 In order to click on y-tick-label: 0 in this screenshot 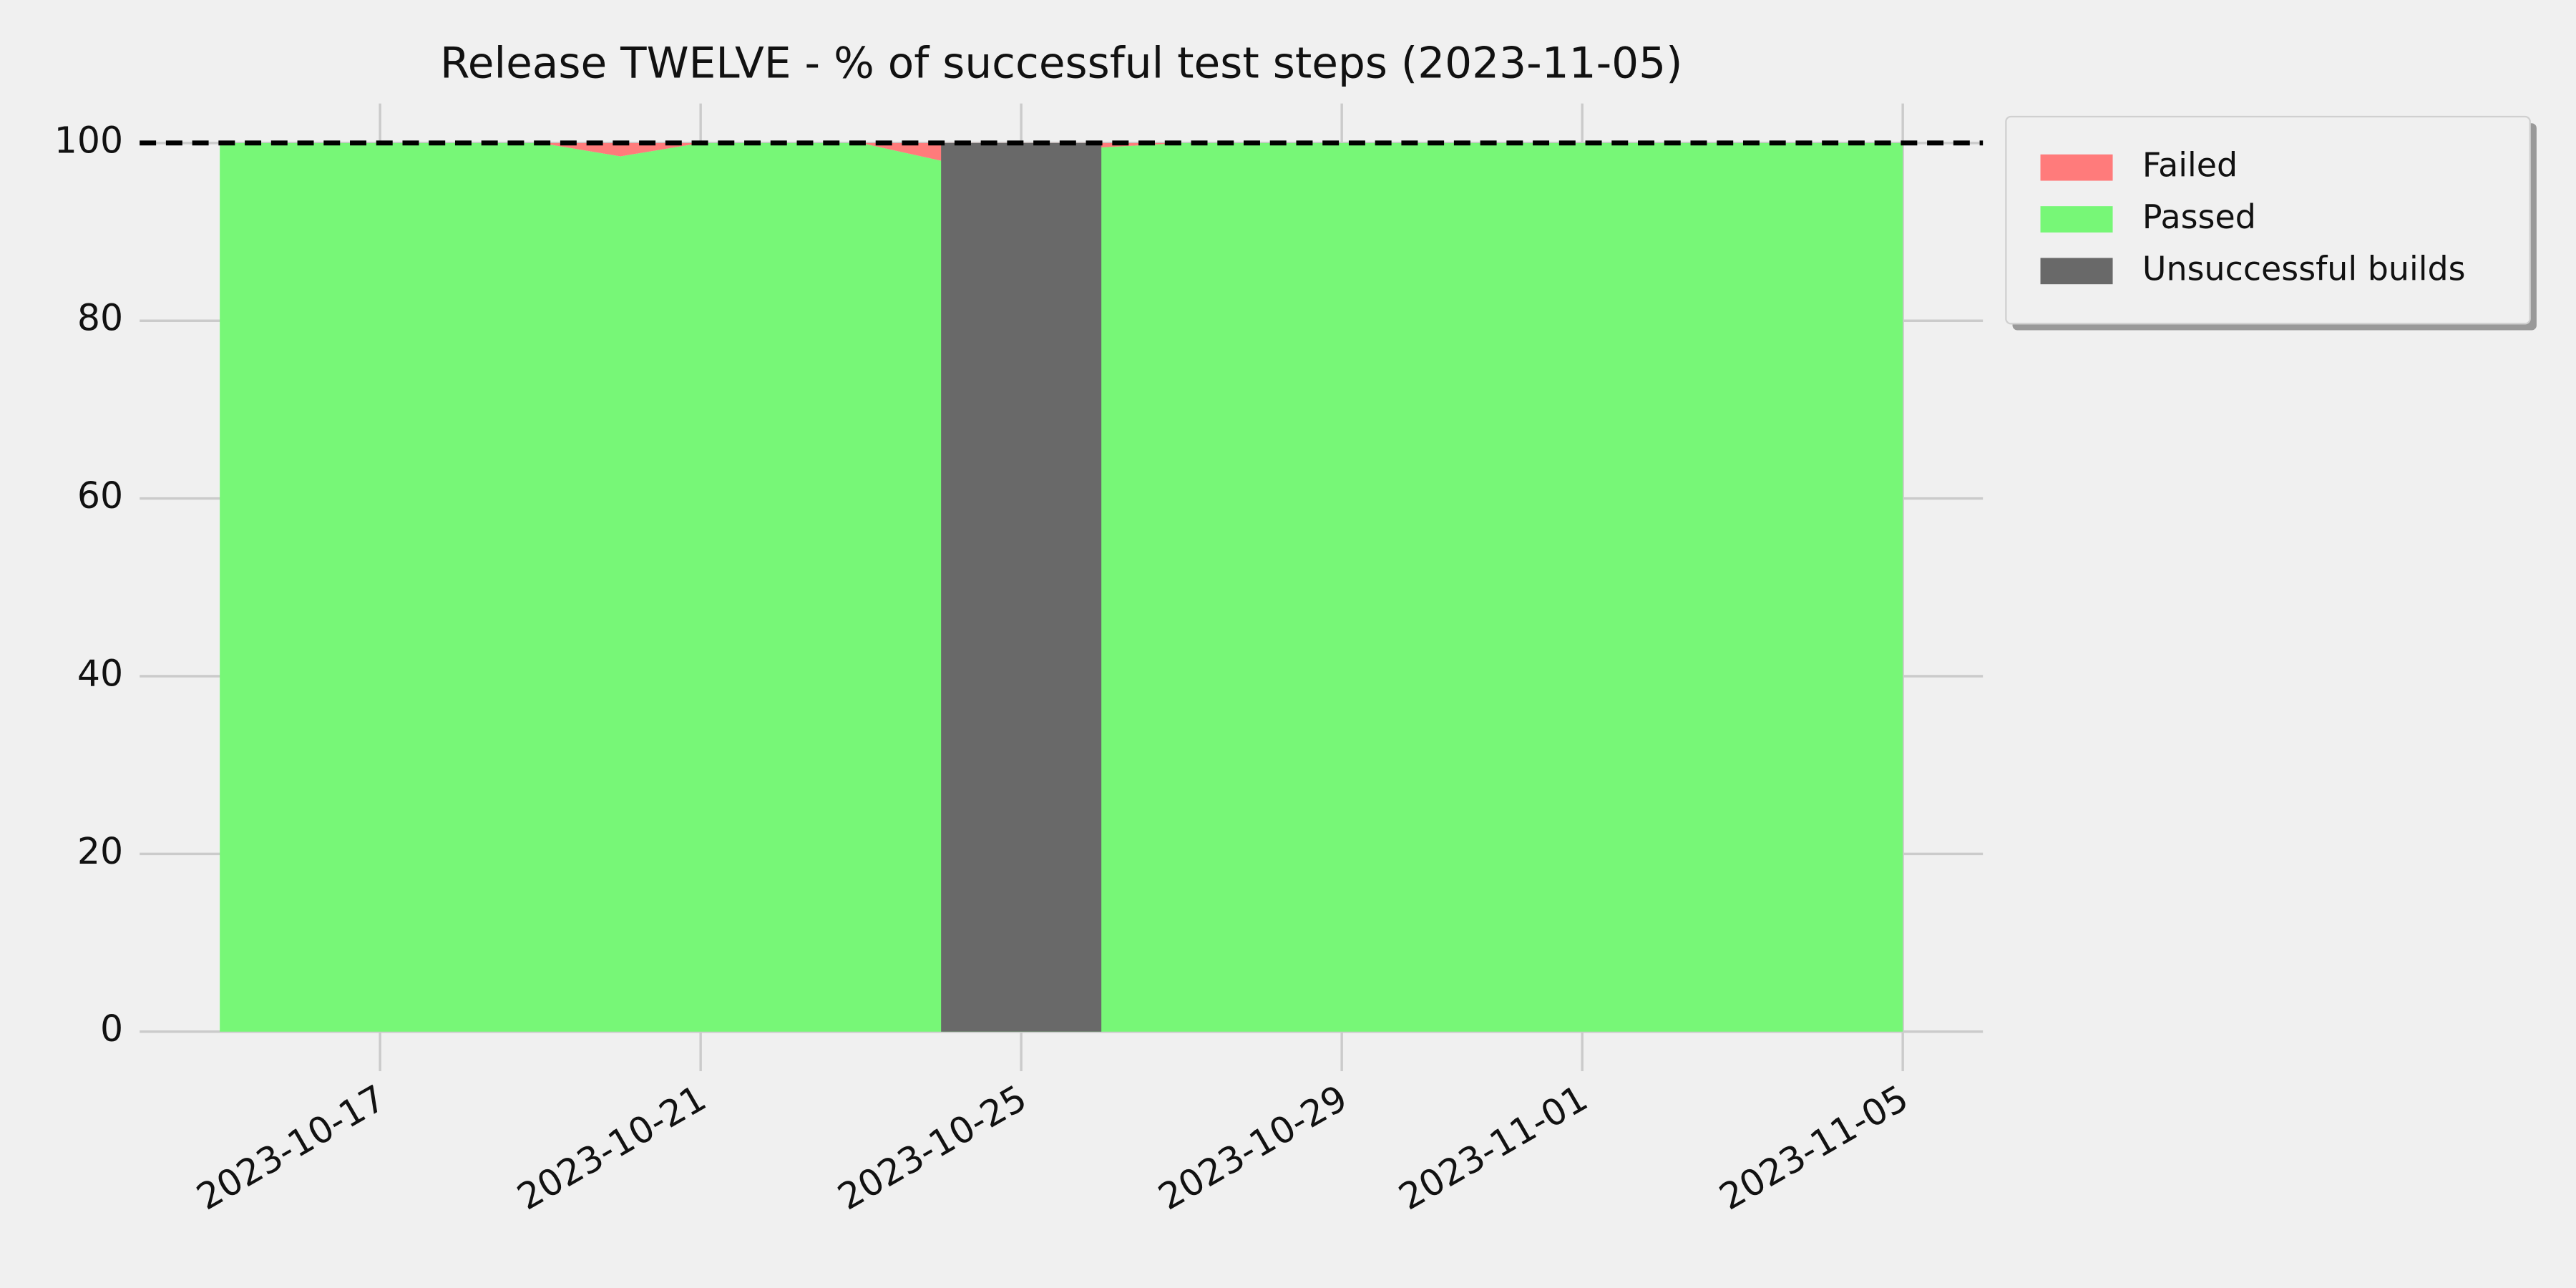, I will do `click(111, 1029)`.